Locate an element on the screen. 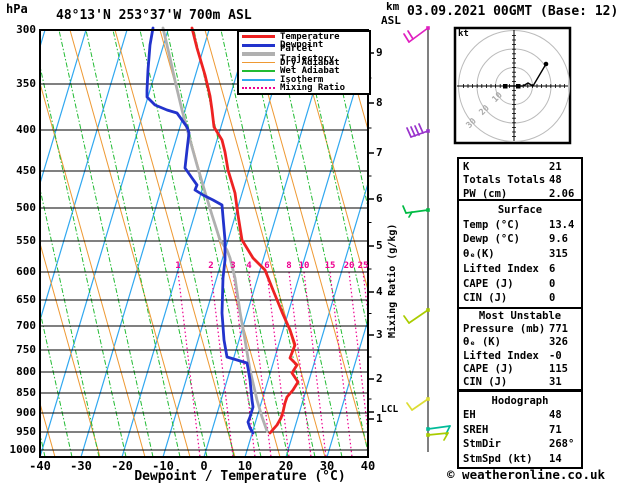 The height and width of the screenshot is (486, 629). stats-row: θₑ(K) 315 is located at coordinates (520, 254).